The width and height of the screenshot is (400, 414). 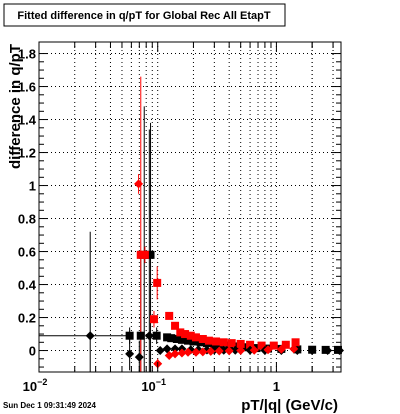 What do you see at coordinates (32, 186) in the screenshot?
I see `y-tick-label: 1` at bounding box center [32, 186].